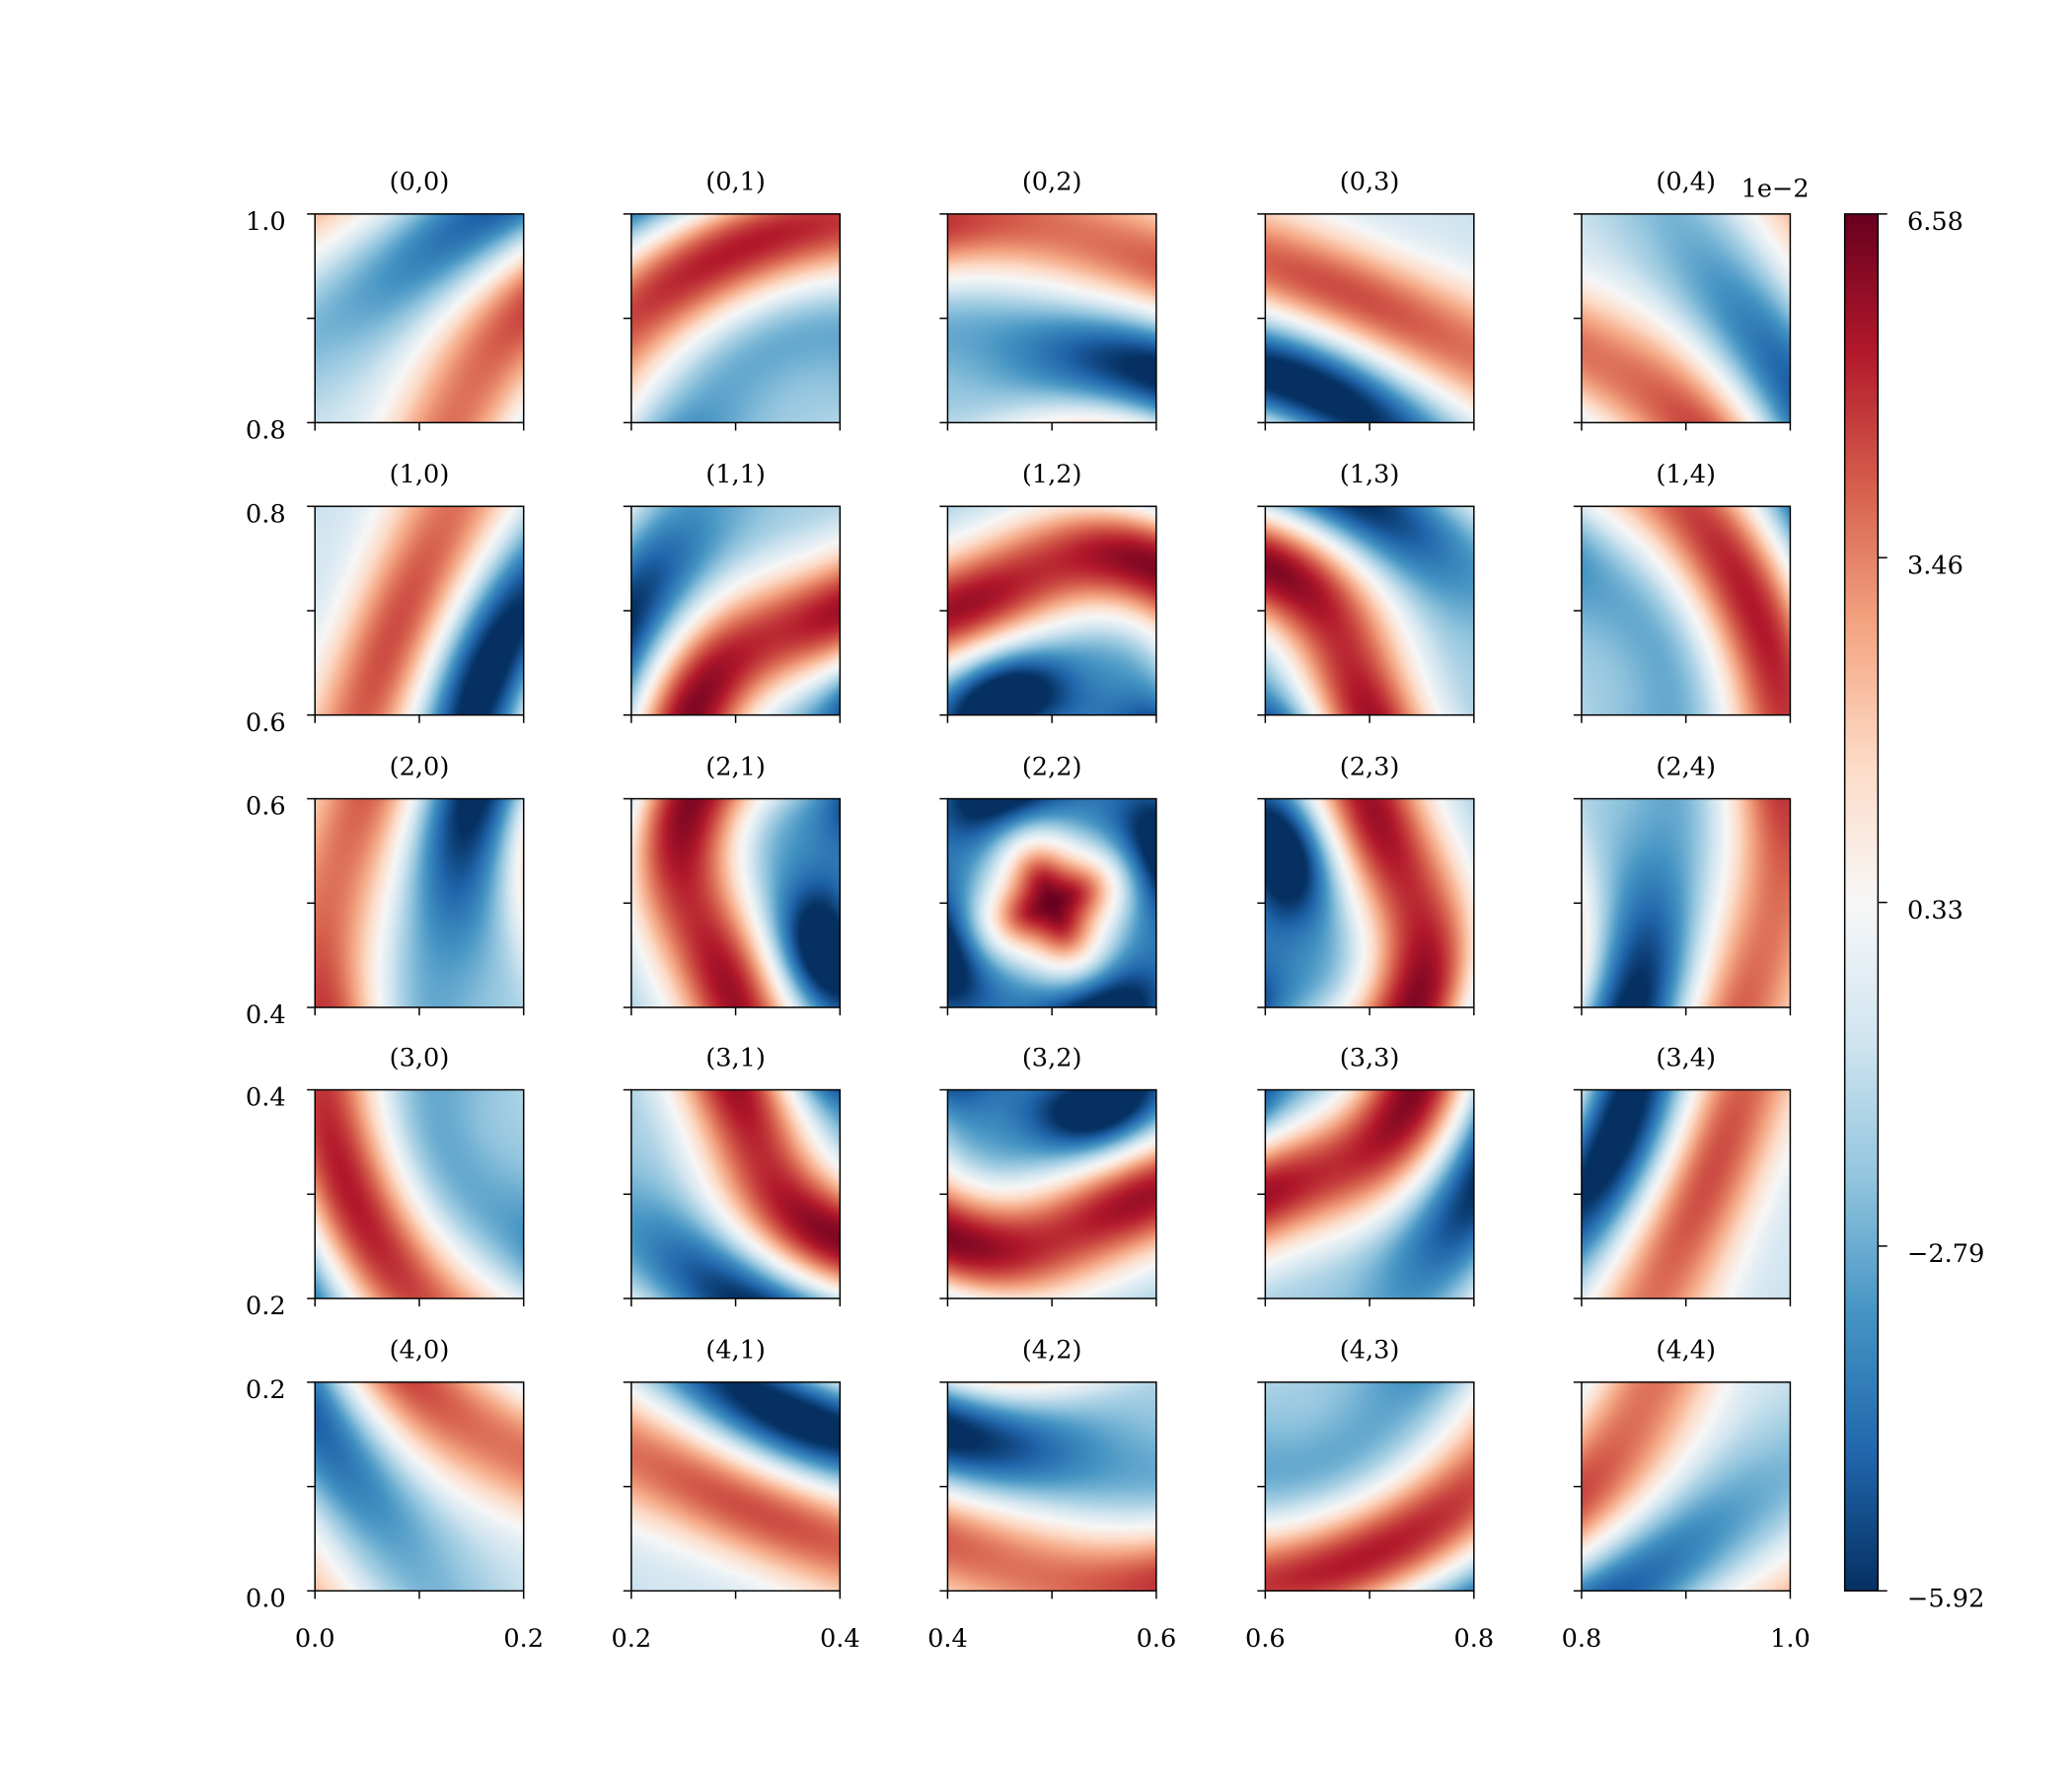  Describe the element at coordinates (1052, 1351) in the screenshot. I see `subplot-title: (4,2)` at that location.